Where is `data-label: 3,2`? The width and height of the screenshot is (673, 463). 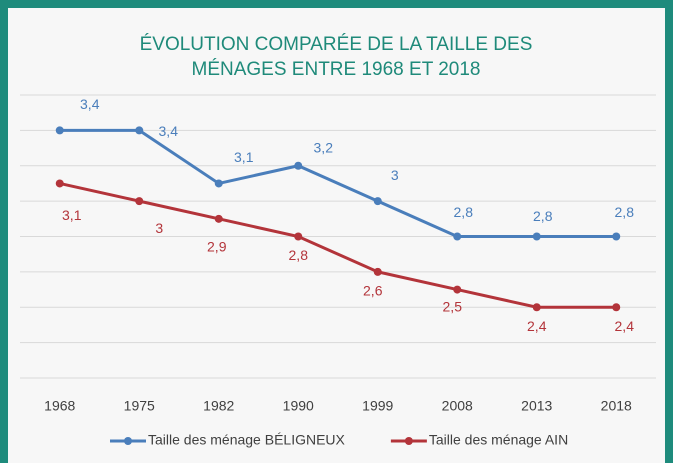 data-label: 3,2 is located at coordinates (324, 147).